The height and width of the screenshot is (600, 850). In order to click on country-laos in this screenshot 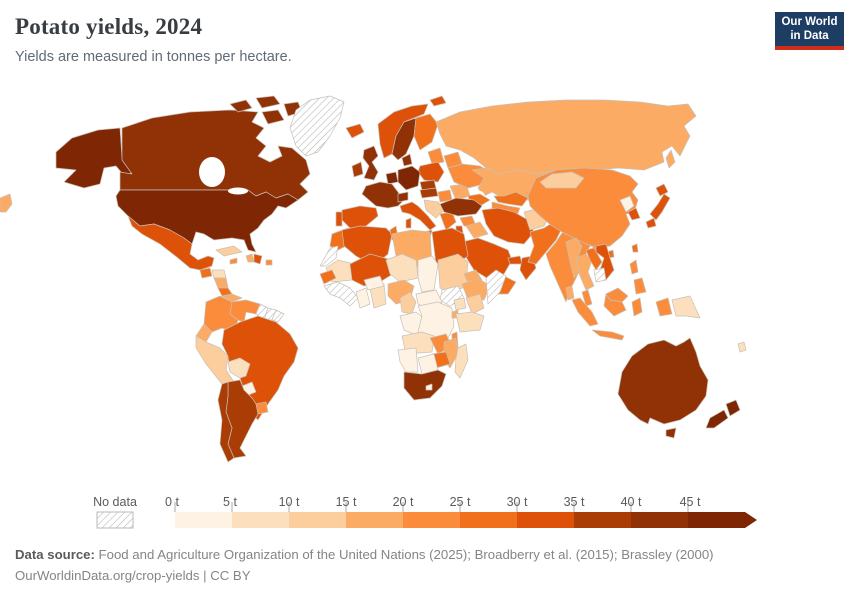, I will do `click(594, 259)`.